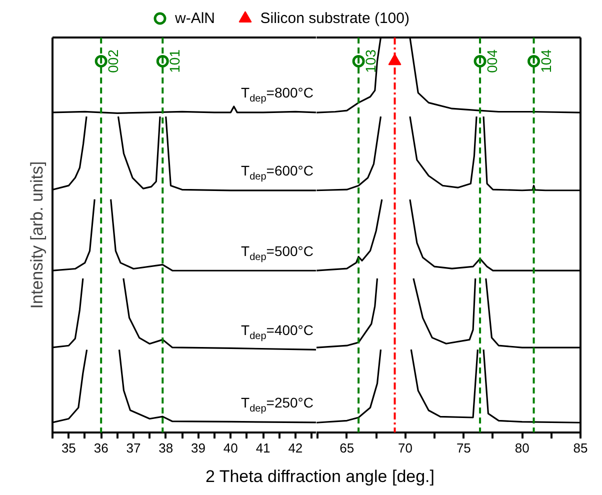 Image resolution: width=602 pixels, height=495 pixels. Describe the element at coordinates (580, 448) in the screenshot. I see `x-tick-label: 85` at that location.